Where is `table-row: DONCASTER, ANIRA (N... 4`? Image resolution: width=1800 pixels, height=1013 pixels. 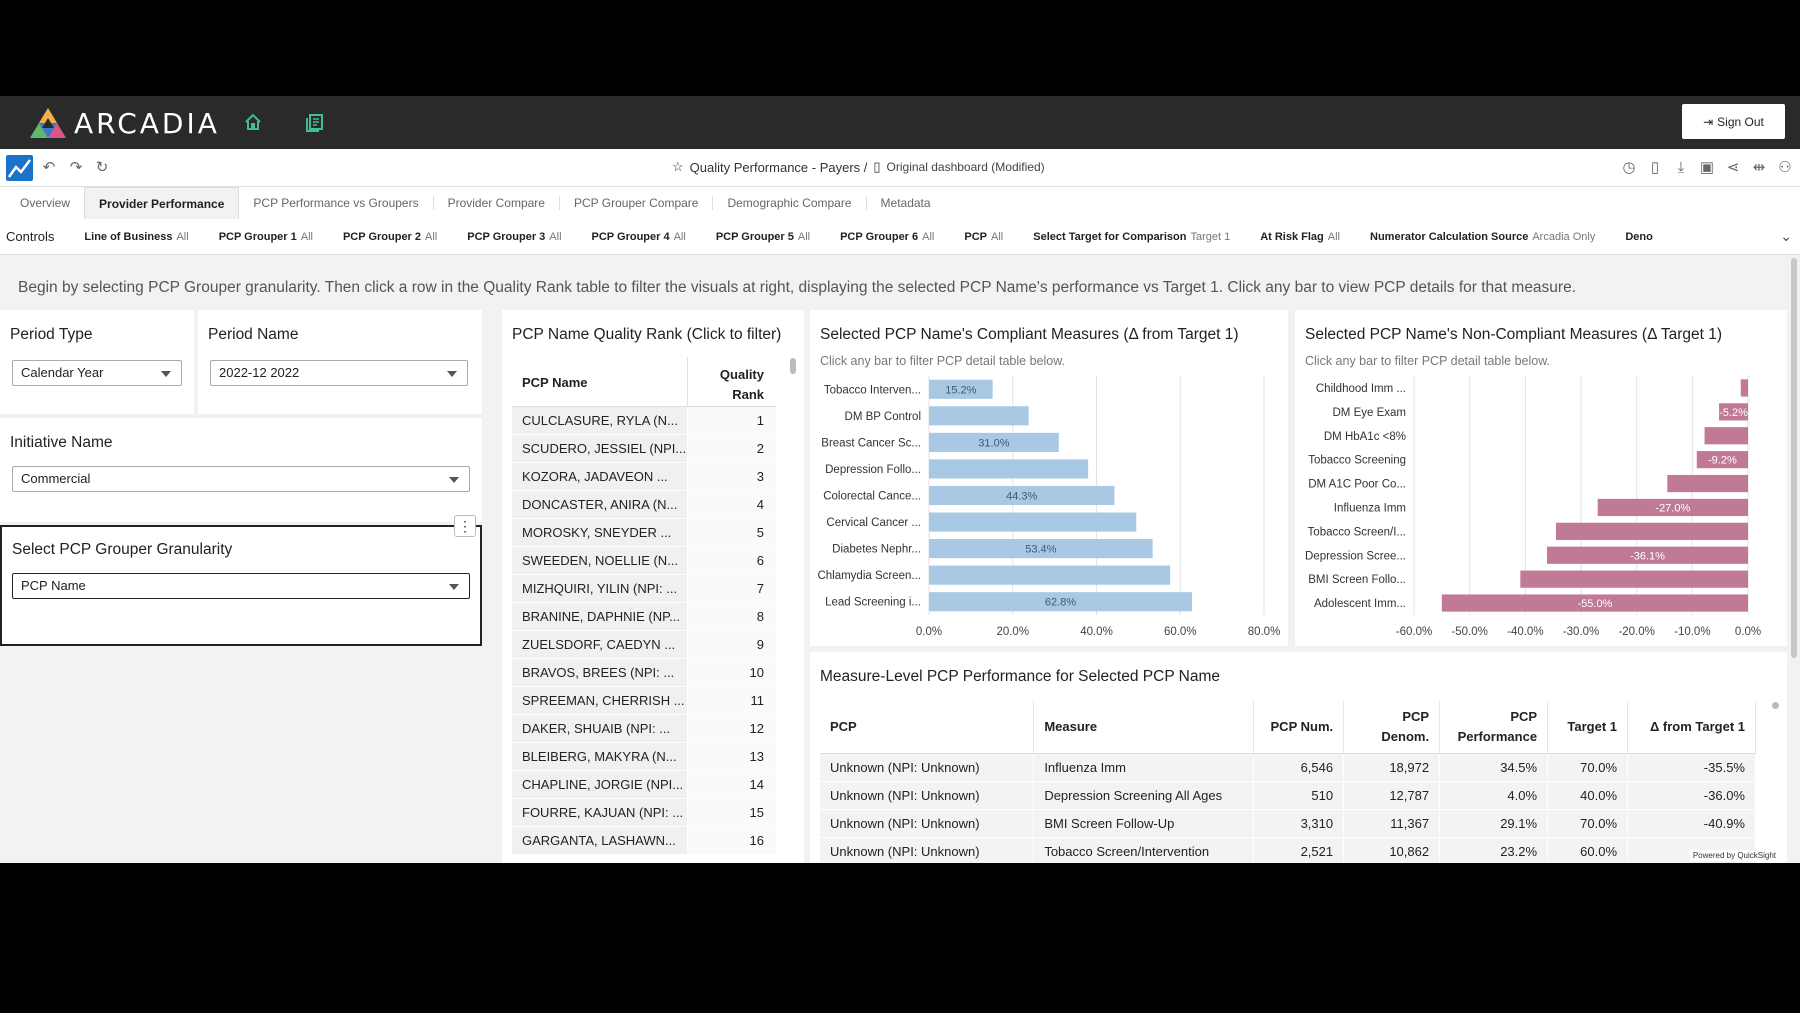 table-row: DONCASTER, ANIRA (N... 4 is located at coordinates (644, 505).